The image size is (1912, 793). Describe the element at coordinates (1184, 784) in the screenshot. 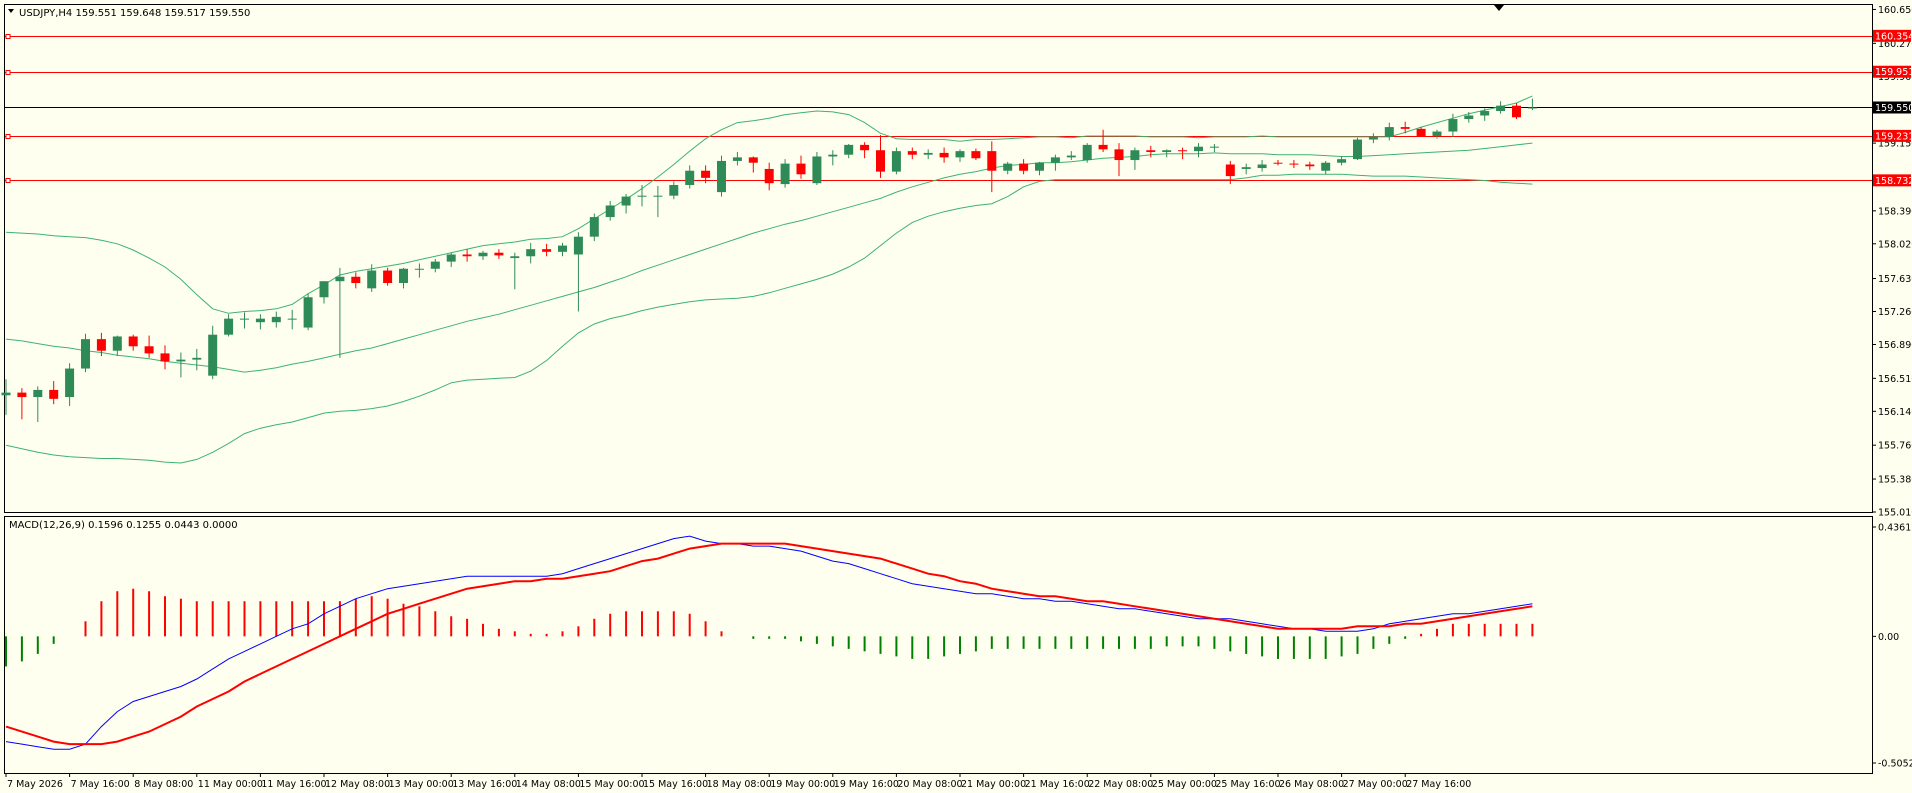

I see `time-tick-label: 25 May 00:00` at that location.